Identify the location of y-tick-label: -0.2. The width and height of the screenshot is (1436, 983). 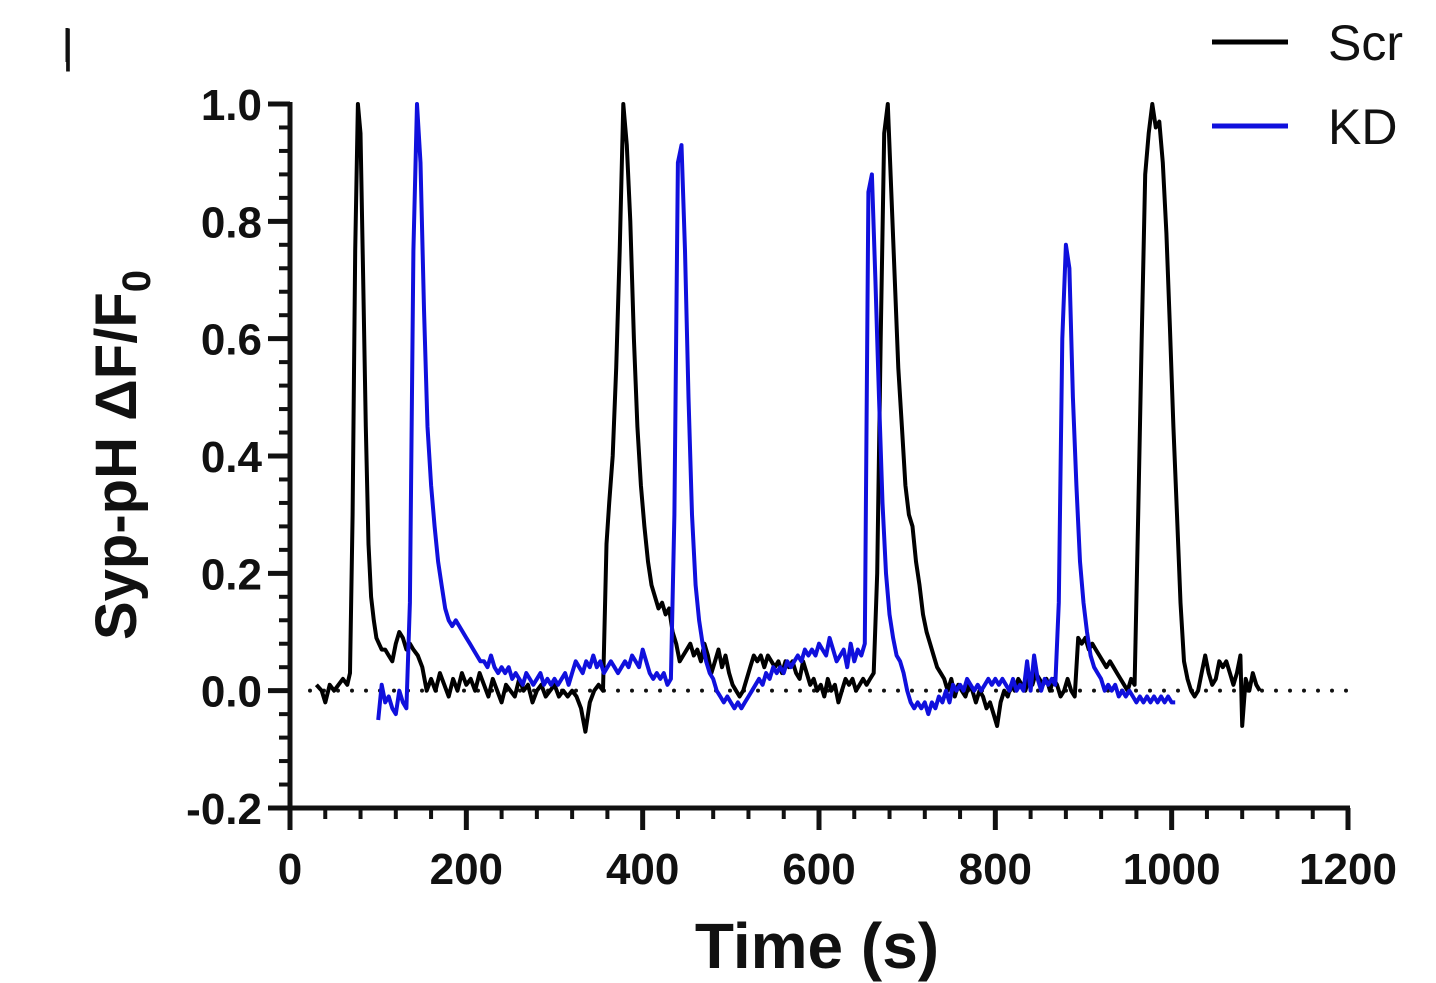
(224, 809).